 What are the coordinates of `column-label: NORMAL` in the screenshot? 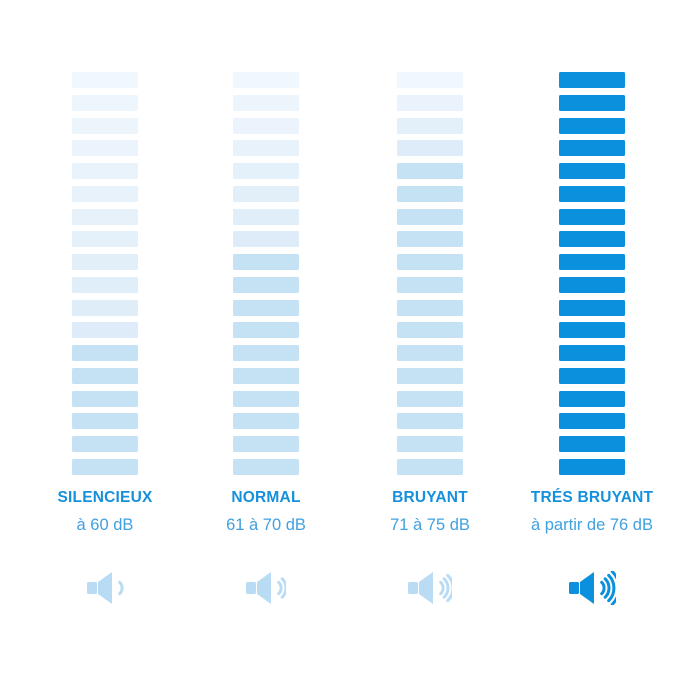 It's located at (266, 497).